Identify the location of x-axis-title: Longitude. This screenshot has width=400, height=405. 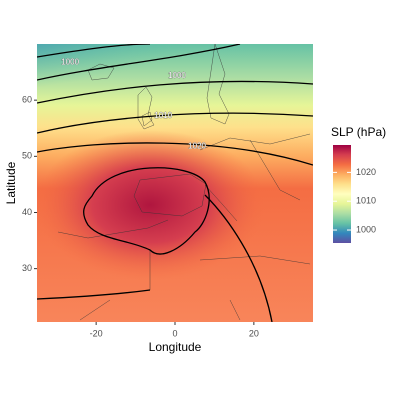
(175, 347).